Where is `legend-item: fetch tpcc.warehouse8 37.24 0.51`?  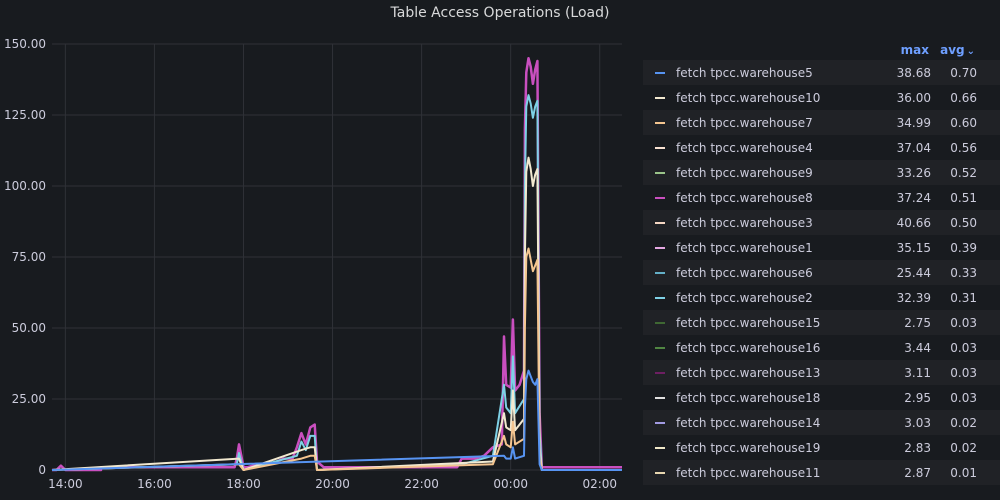
legend-item: fetch tpcc.warehouse8 37.24 0.51 is located at coordinates (821, 197).